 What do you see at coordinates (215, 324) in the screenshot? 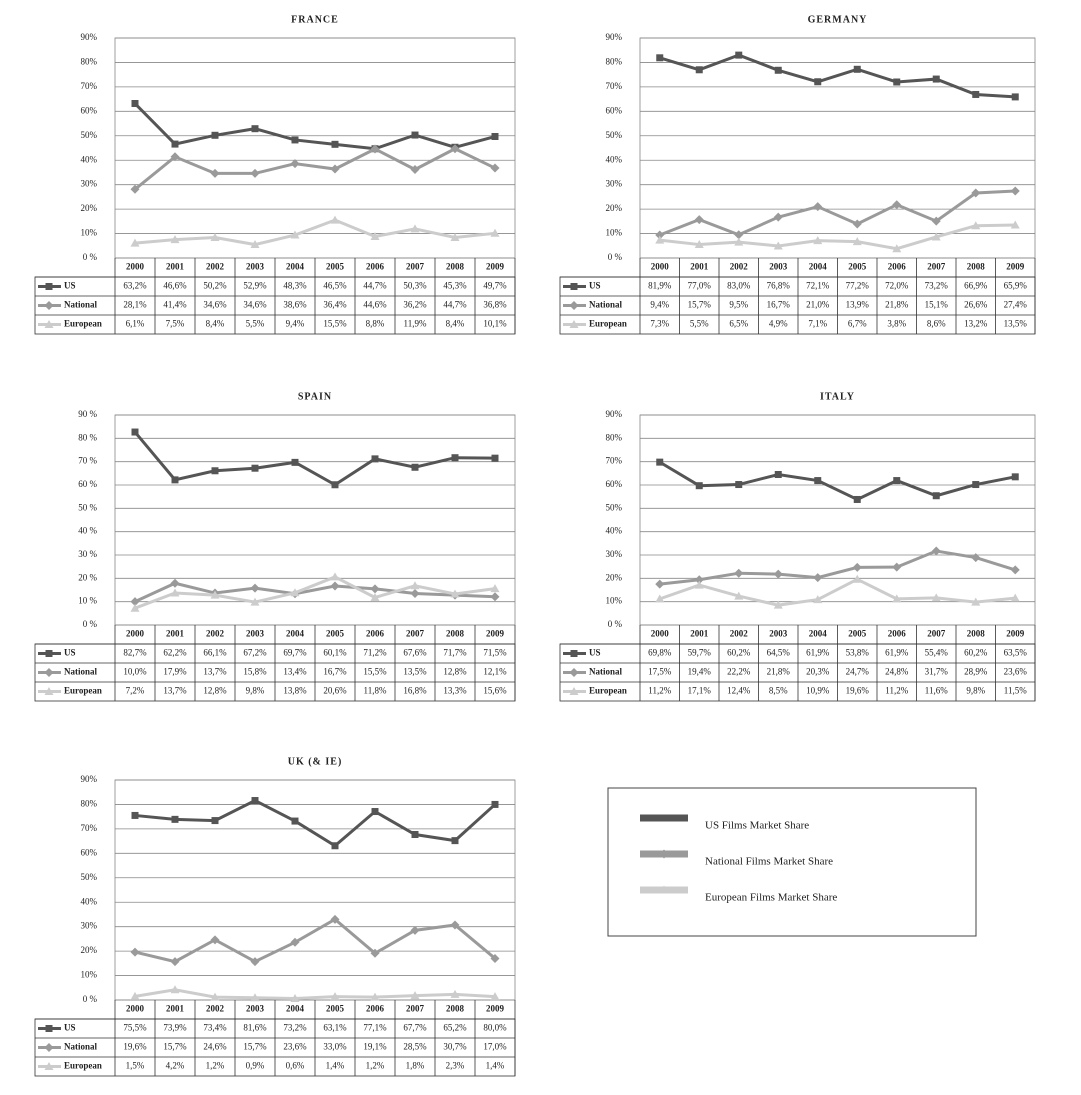
I see `table-value: 8,4%` at bounding box center [215, 324].